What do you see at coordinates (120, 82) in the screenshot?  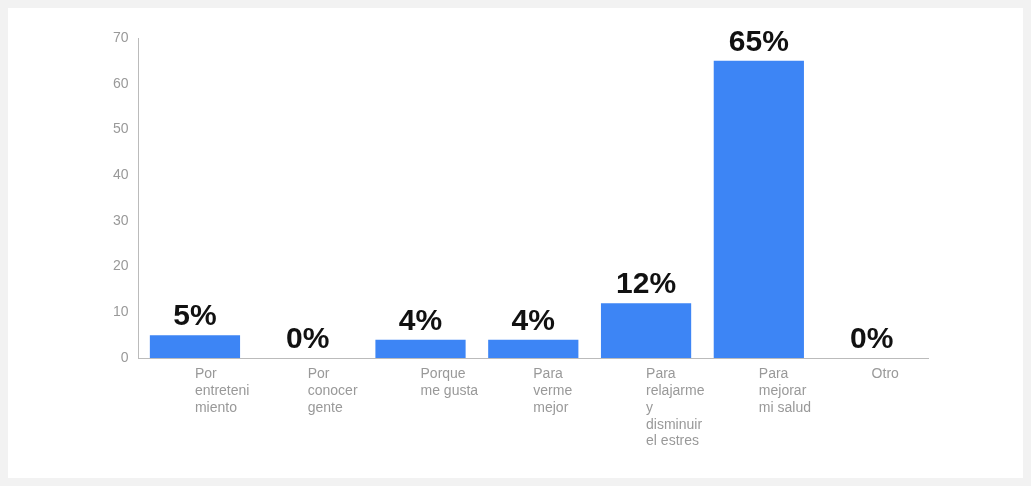 I see `y-tick-label: 60` at bounding box center [120, 82].